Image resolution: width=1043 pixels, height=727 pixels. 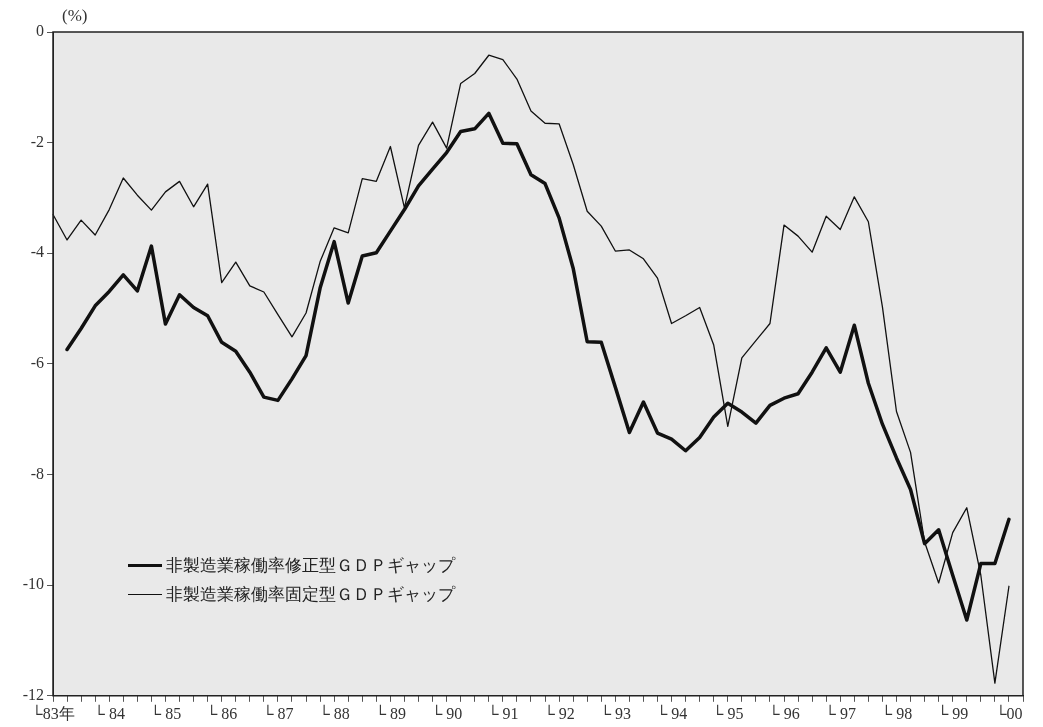 What do you see at coordinates (109, 712) in the screenshot?
I see `x-tick-label: └ 84` at bounding box center [109, 712].